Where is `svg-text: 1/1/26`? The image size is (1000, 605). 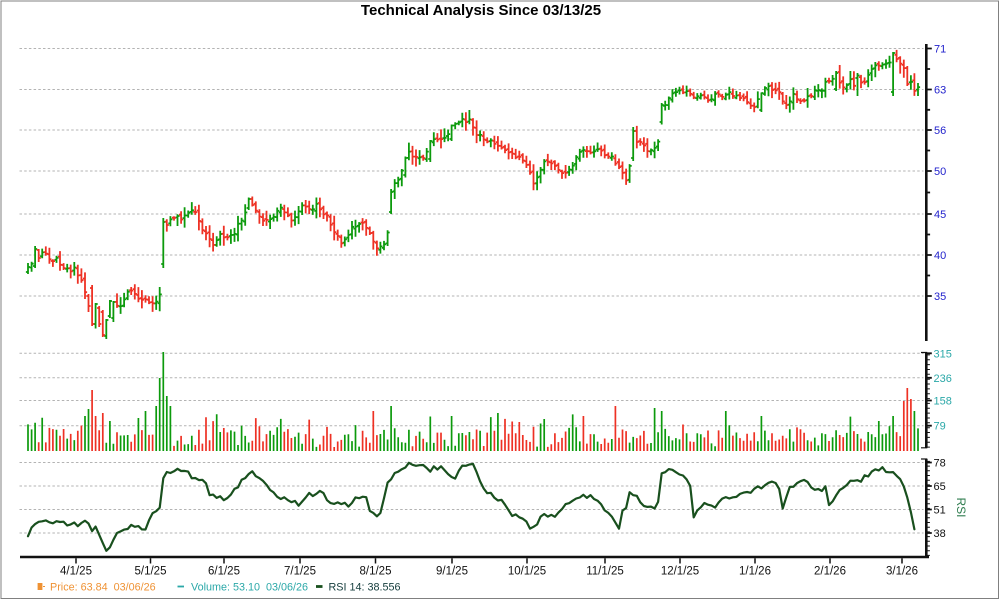 svg-text: 1/1/26 is located at coordinates (755, 572).